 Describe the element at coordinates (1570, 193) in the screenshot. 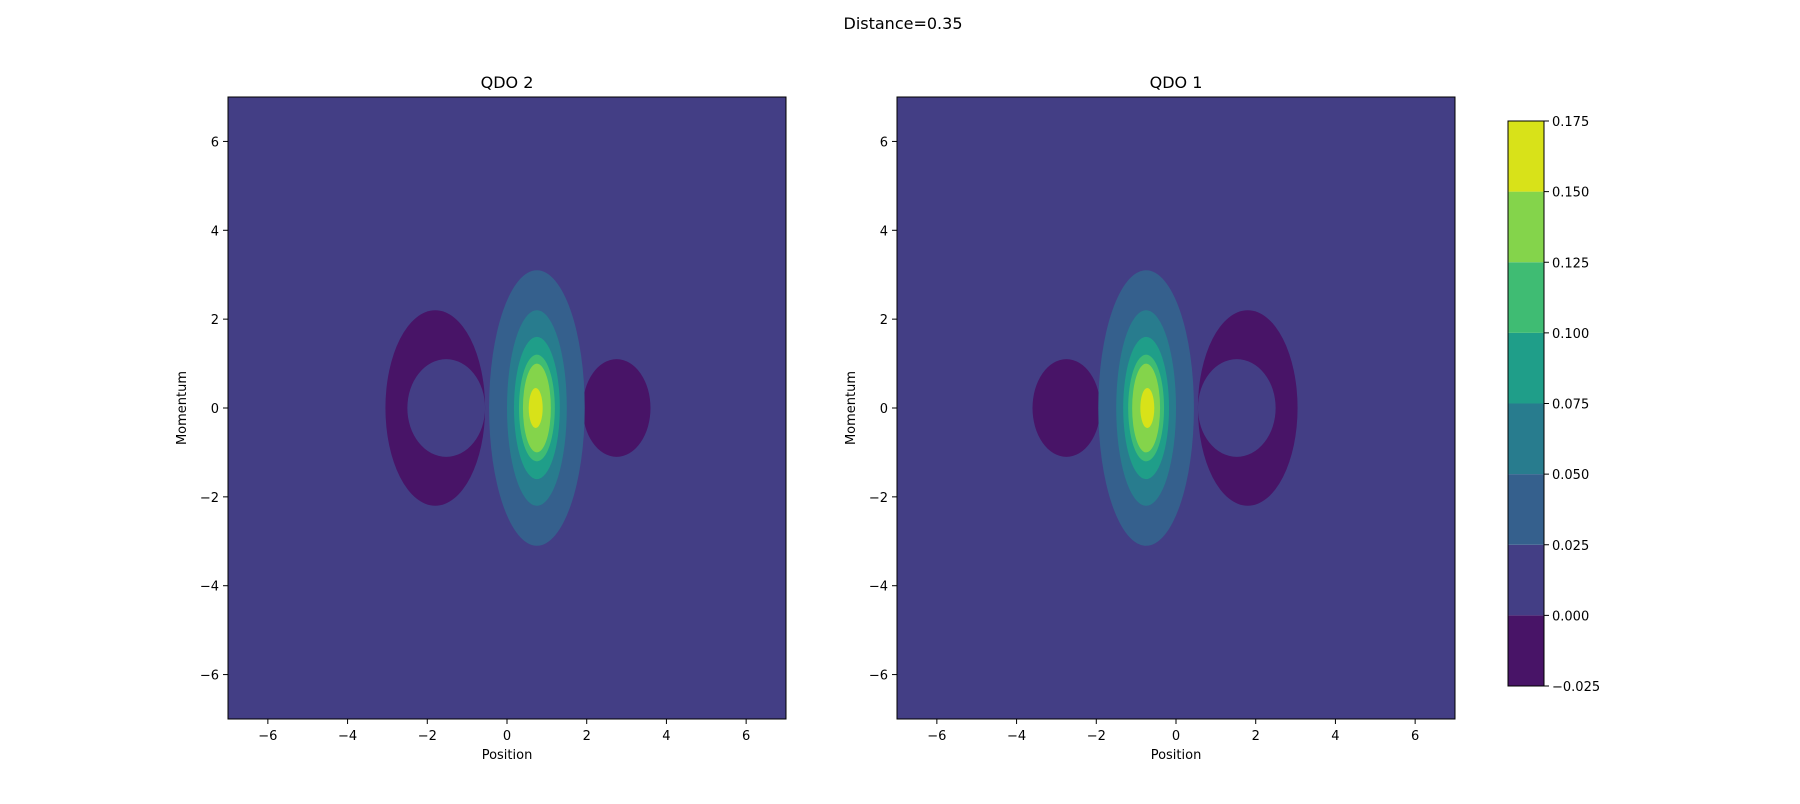

I see `colorbar-tick-label: 0.150` at that location.